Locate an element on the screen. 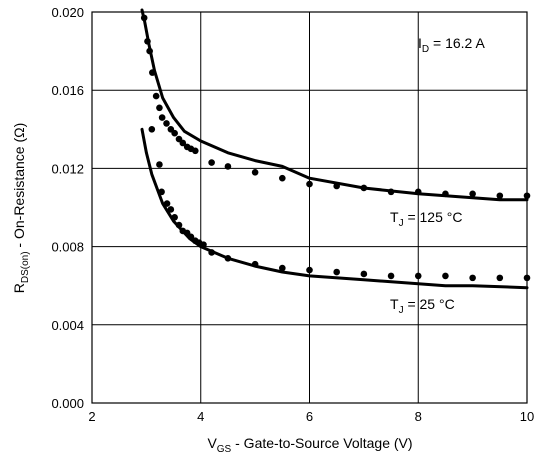 The height and width of the screenshot is (462, 545). x-tick-label-0: 2 is located at coordinates (91, 416).